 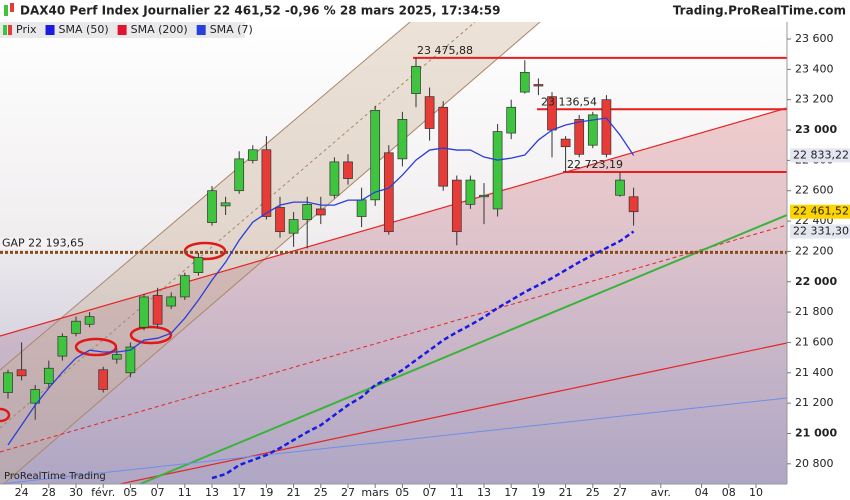 I want to click on marker-ellipse, so click(x=5, y=415).